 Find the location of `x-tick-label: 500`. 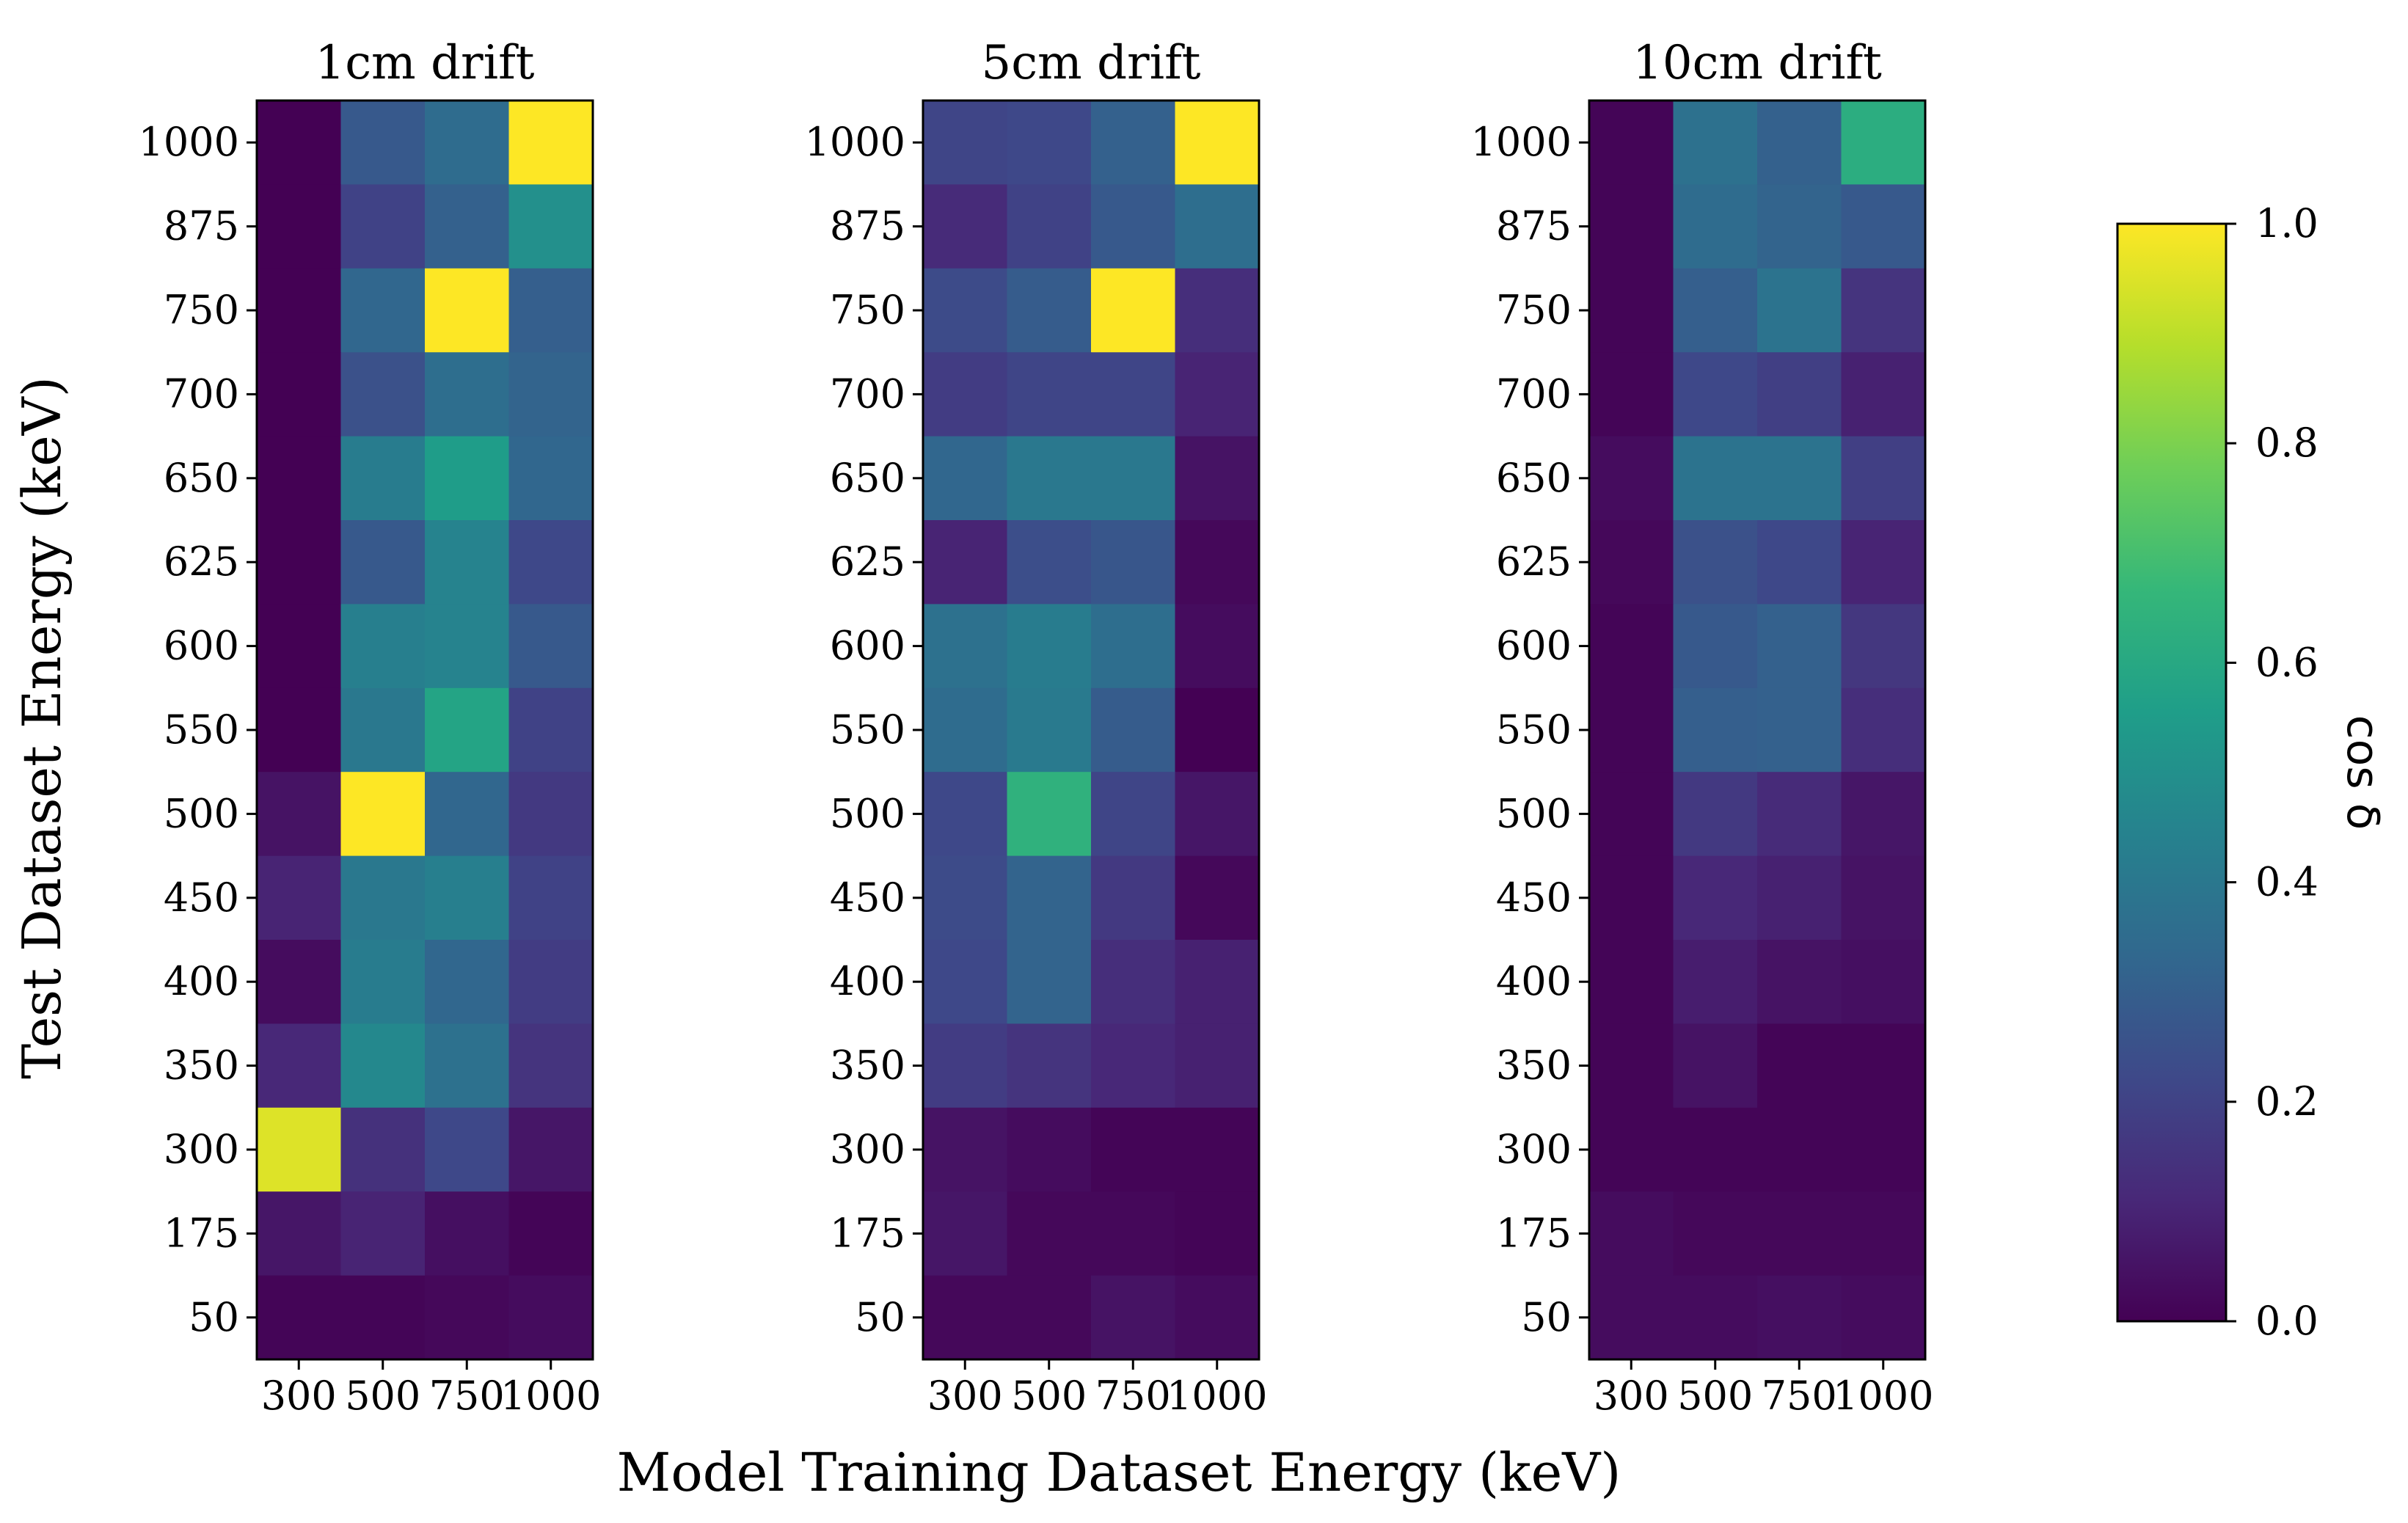

x-tick-label: 500 is located at coordinates (383, 1396).